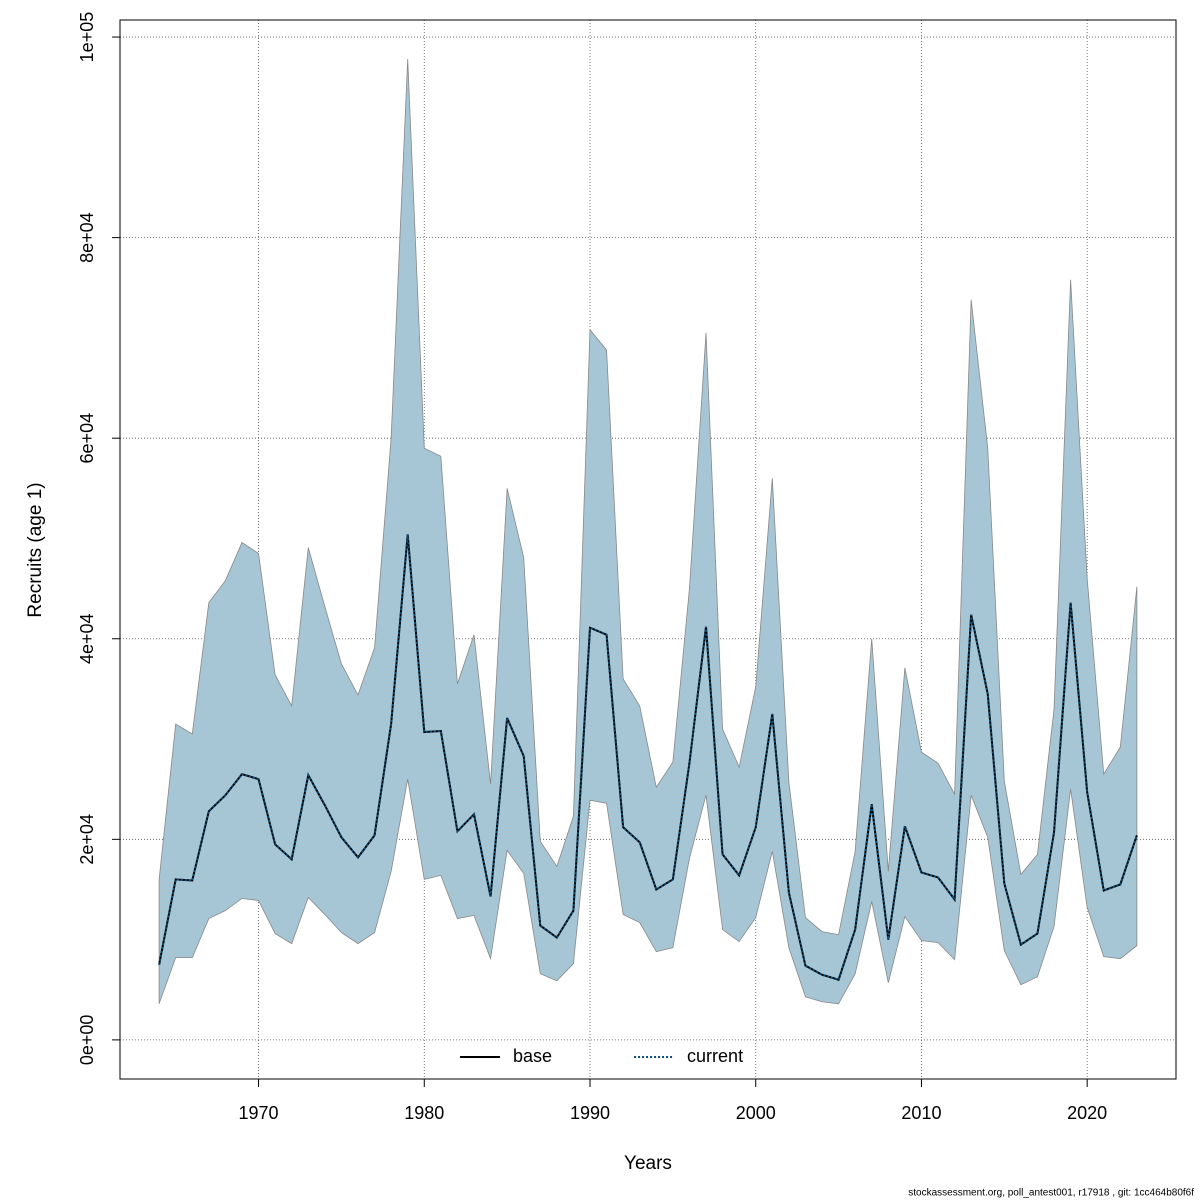 This screenshot has height=1200, width=1200. What do you see at coordinates (87, 1040) in the screenshot?
I see `y-tick-label: 0e+00` at bounding box center [87, 1040].